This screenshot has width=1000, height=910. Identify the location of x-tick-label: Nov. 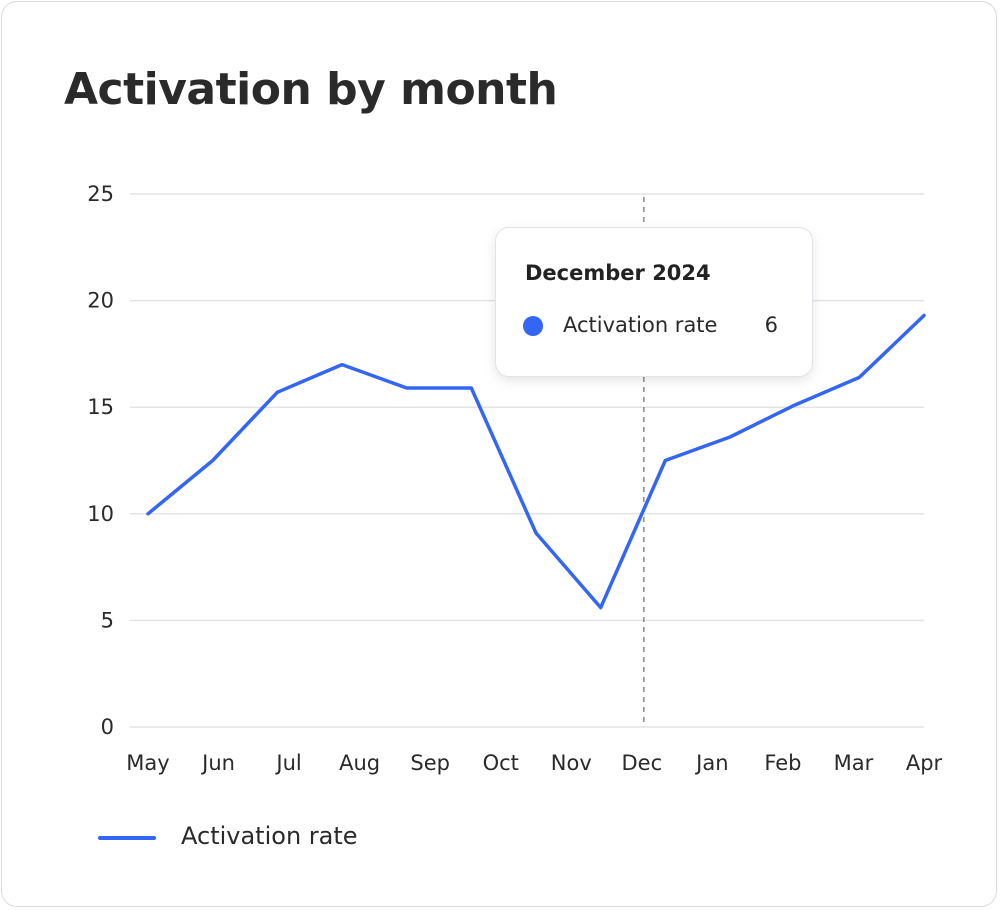
(571, 763).